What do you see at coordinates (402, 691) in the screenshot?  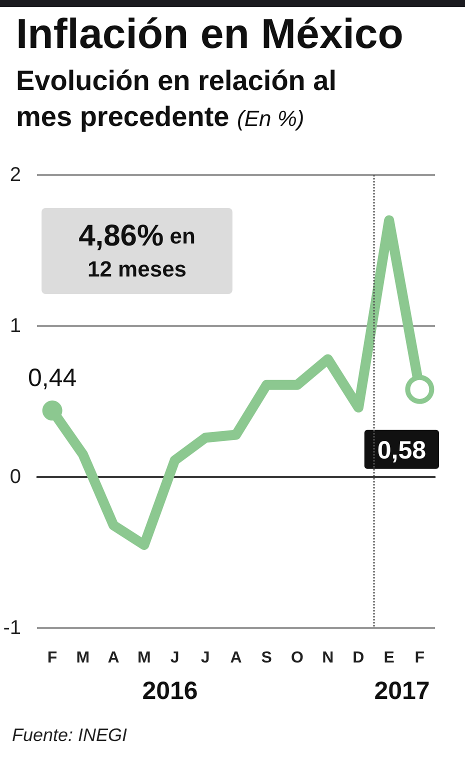 I see `text: 2017` at bounding box center [402, 691].